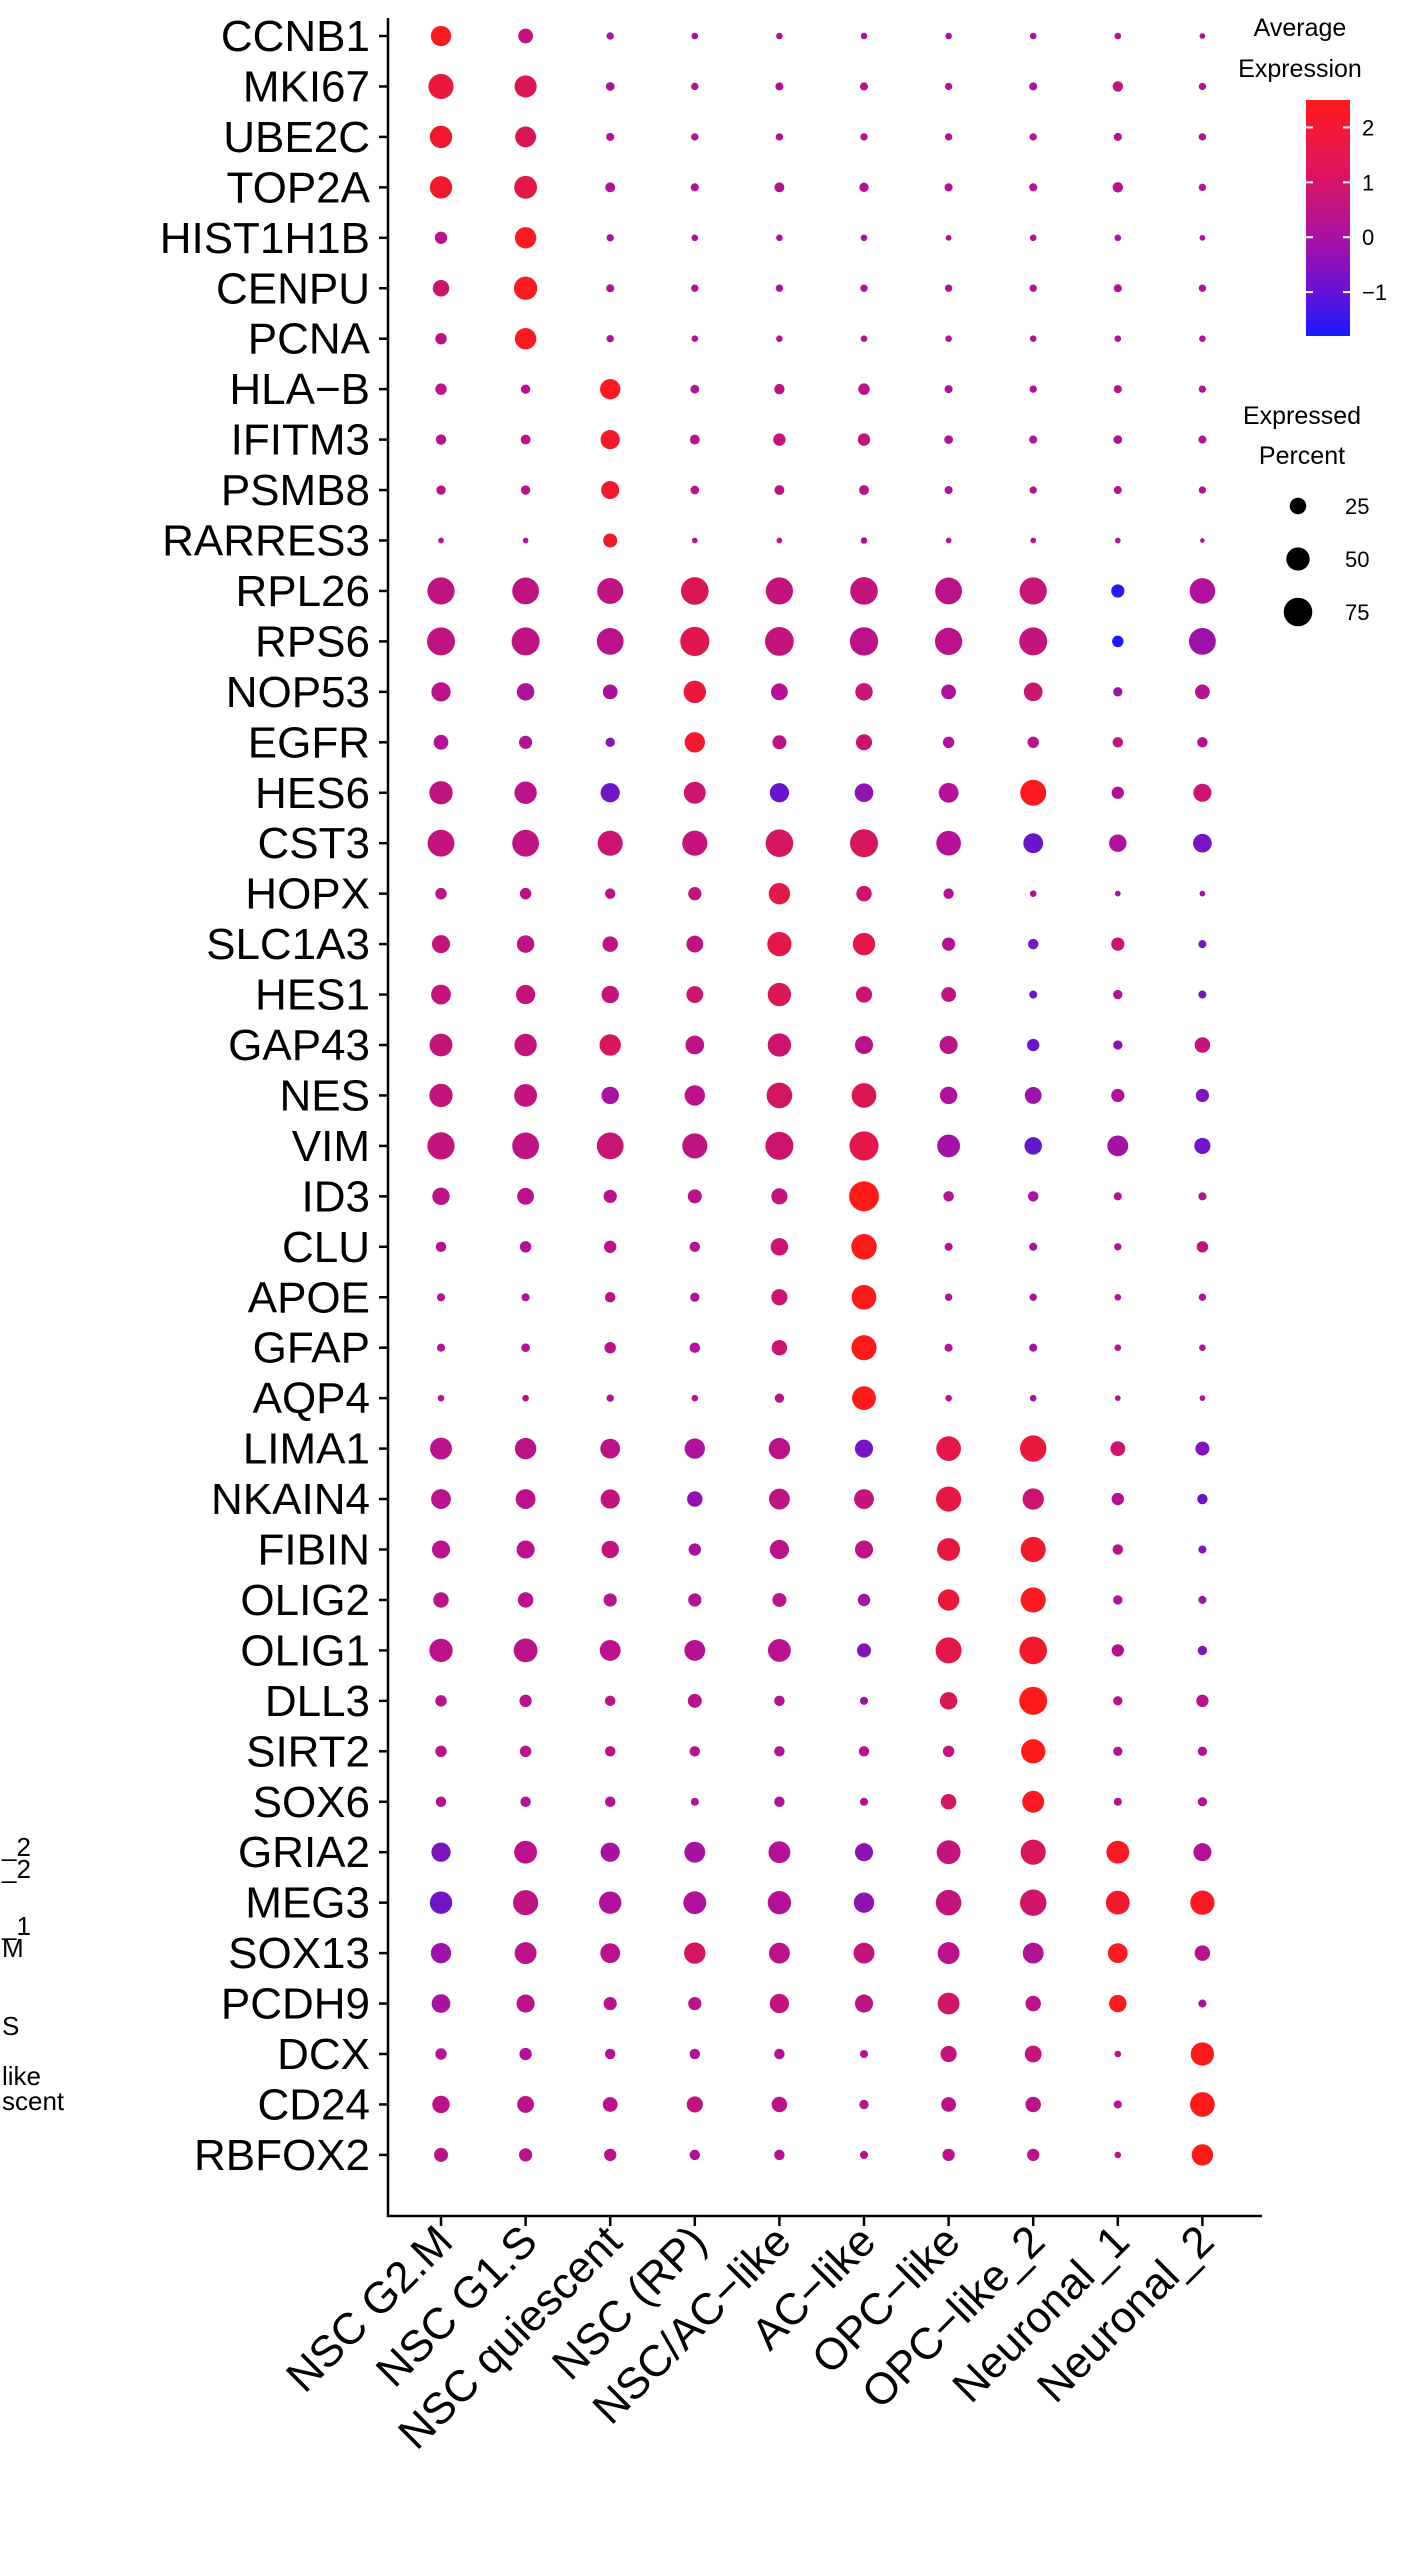  What do you see at coordinates (1374, 292) in the screenshot?
I see `color-tick-label: −1` at bounding box center [1374, 292].